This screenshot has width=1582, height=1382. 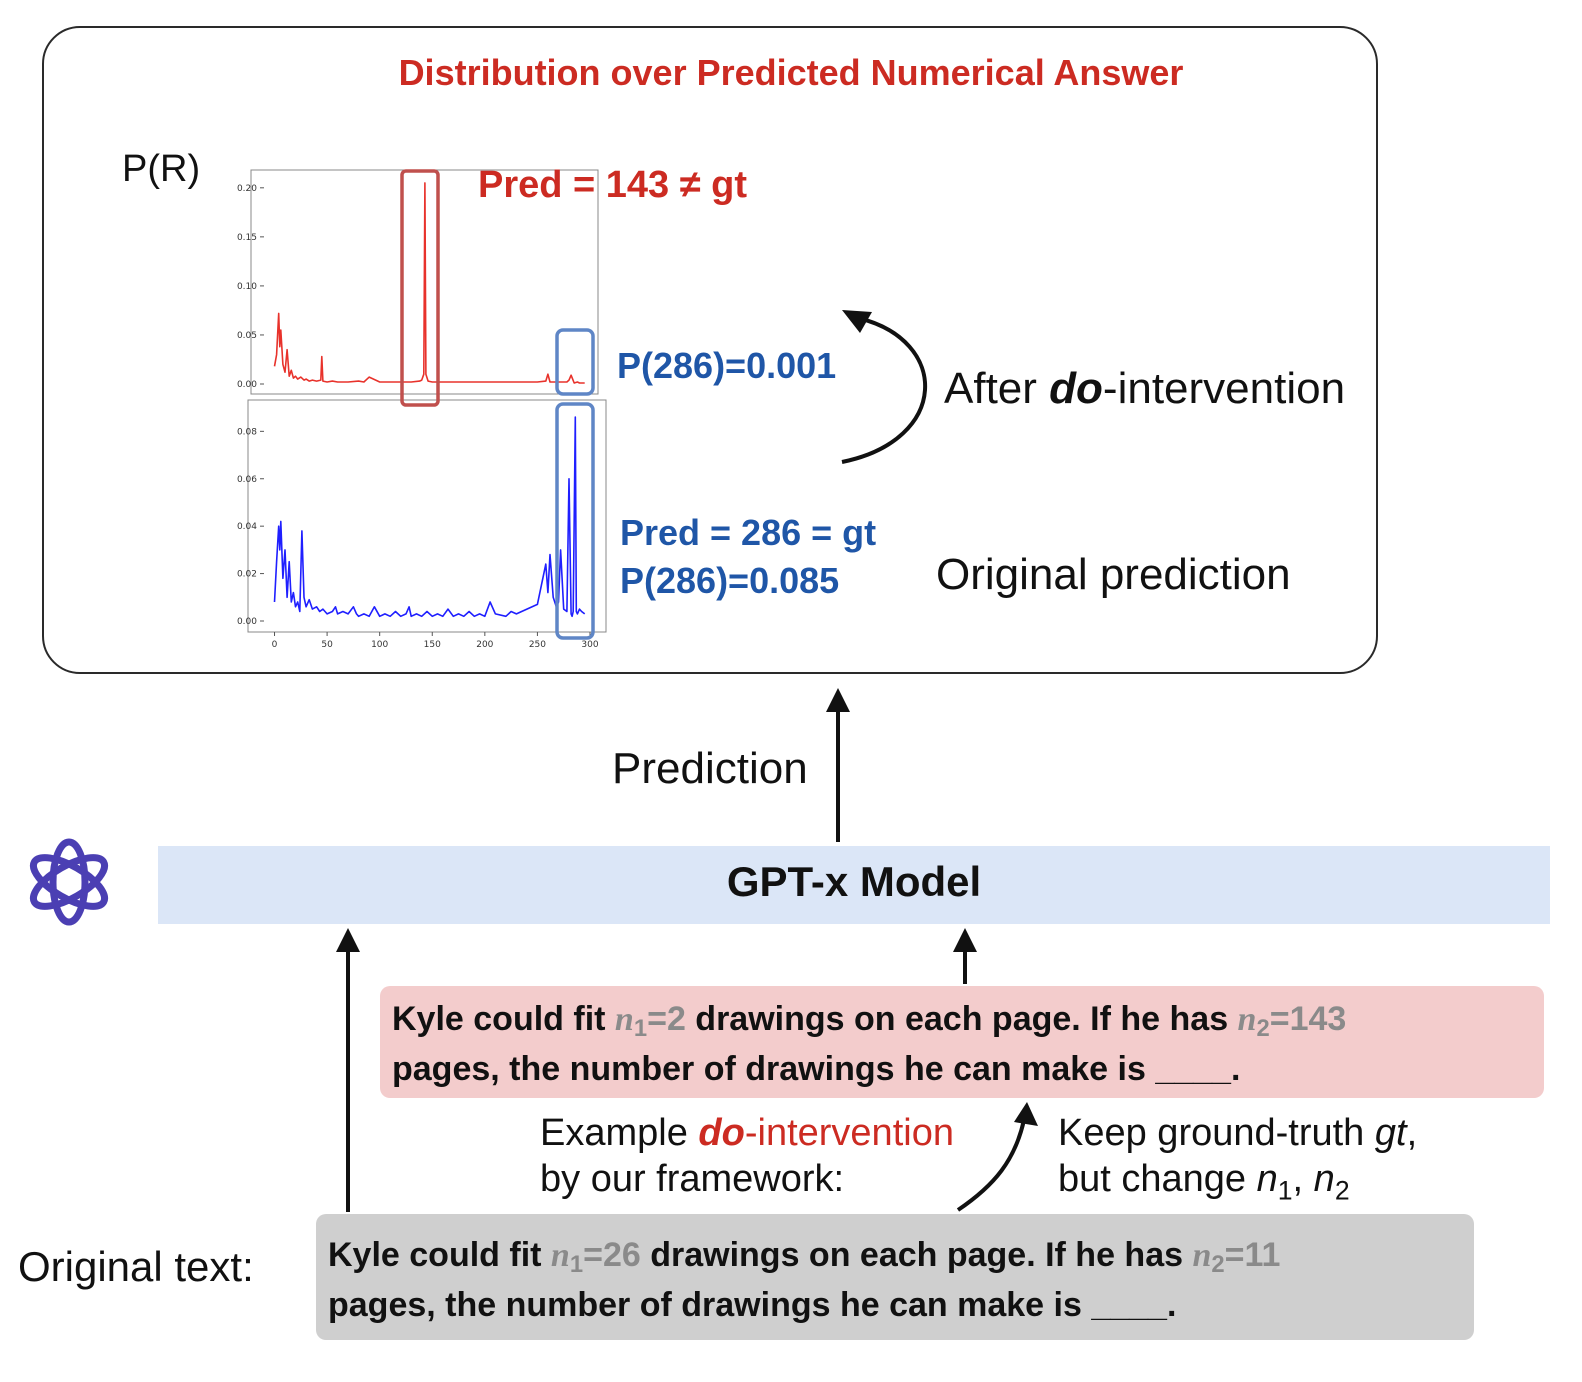 What do you see at coordinates (69, 882) in the screenshot?
I see `openai-logo-icon` at bounding box center [69, 882].